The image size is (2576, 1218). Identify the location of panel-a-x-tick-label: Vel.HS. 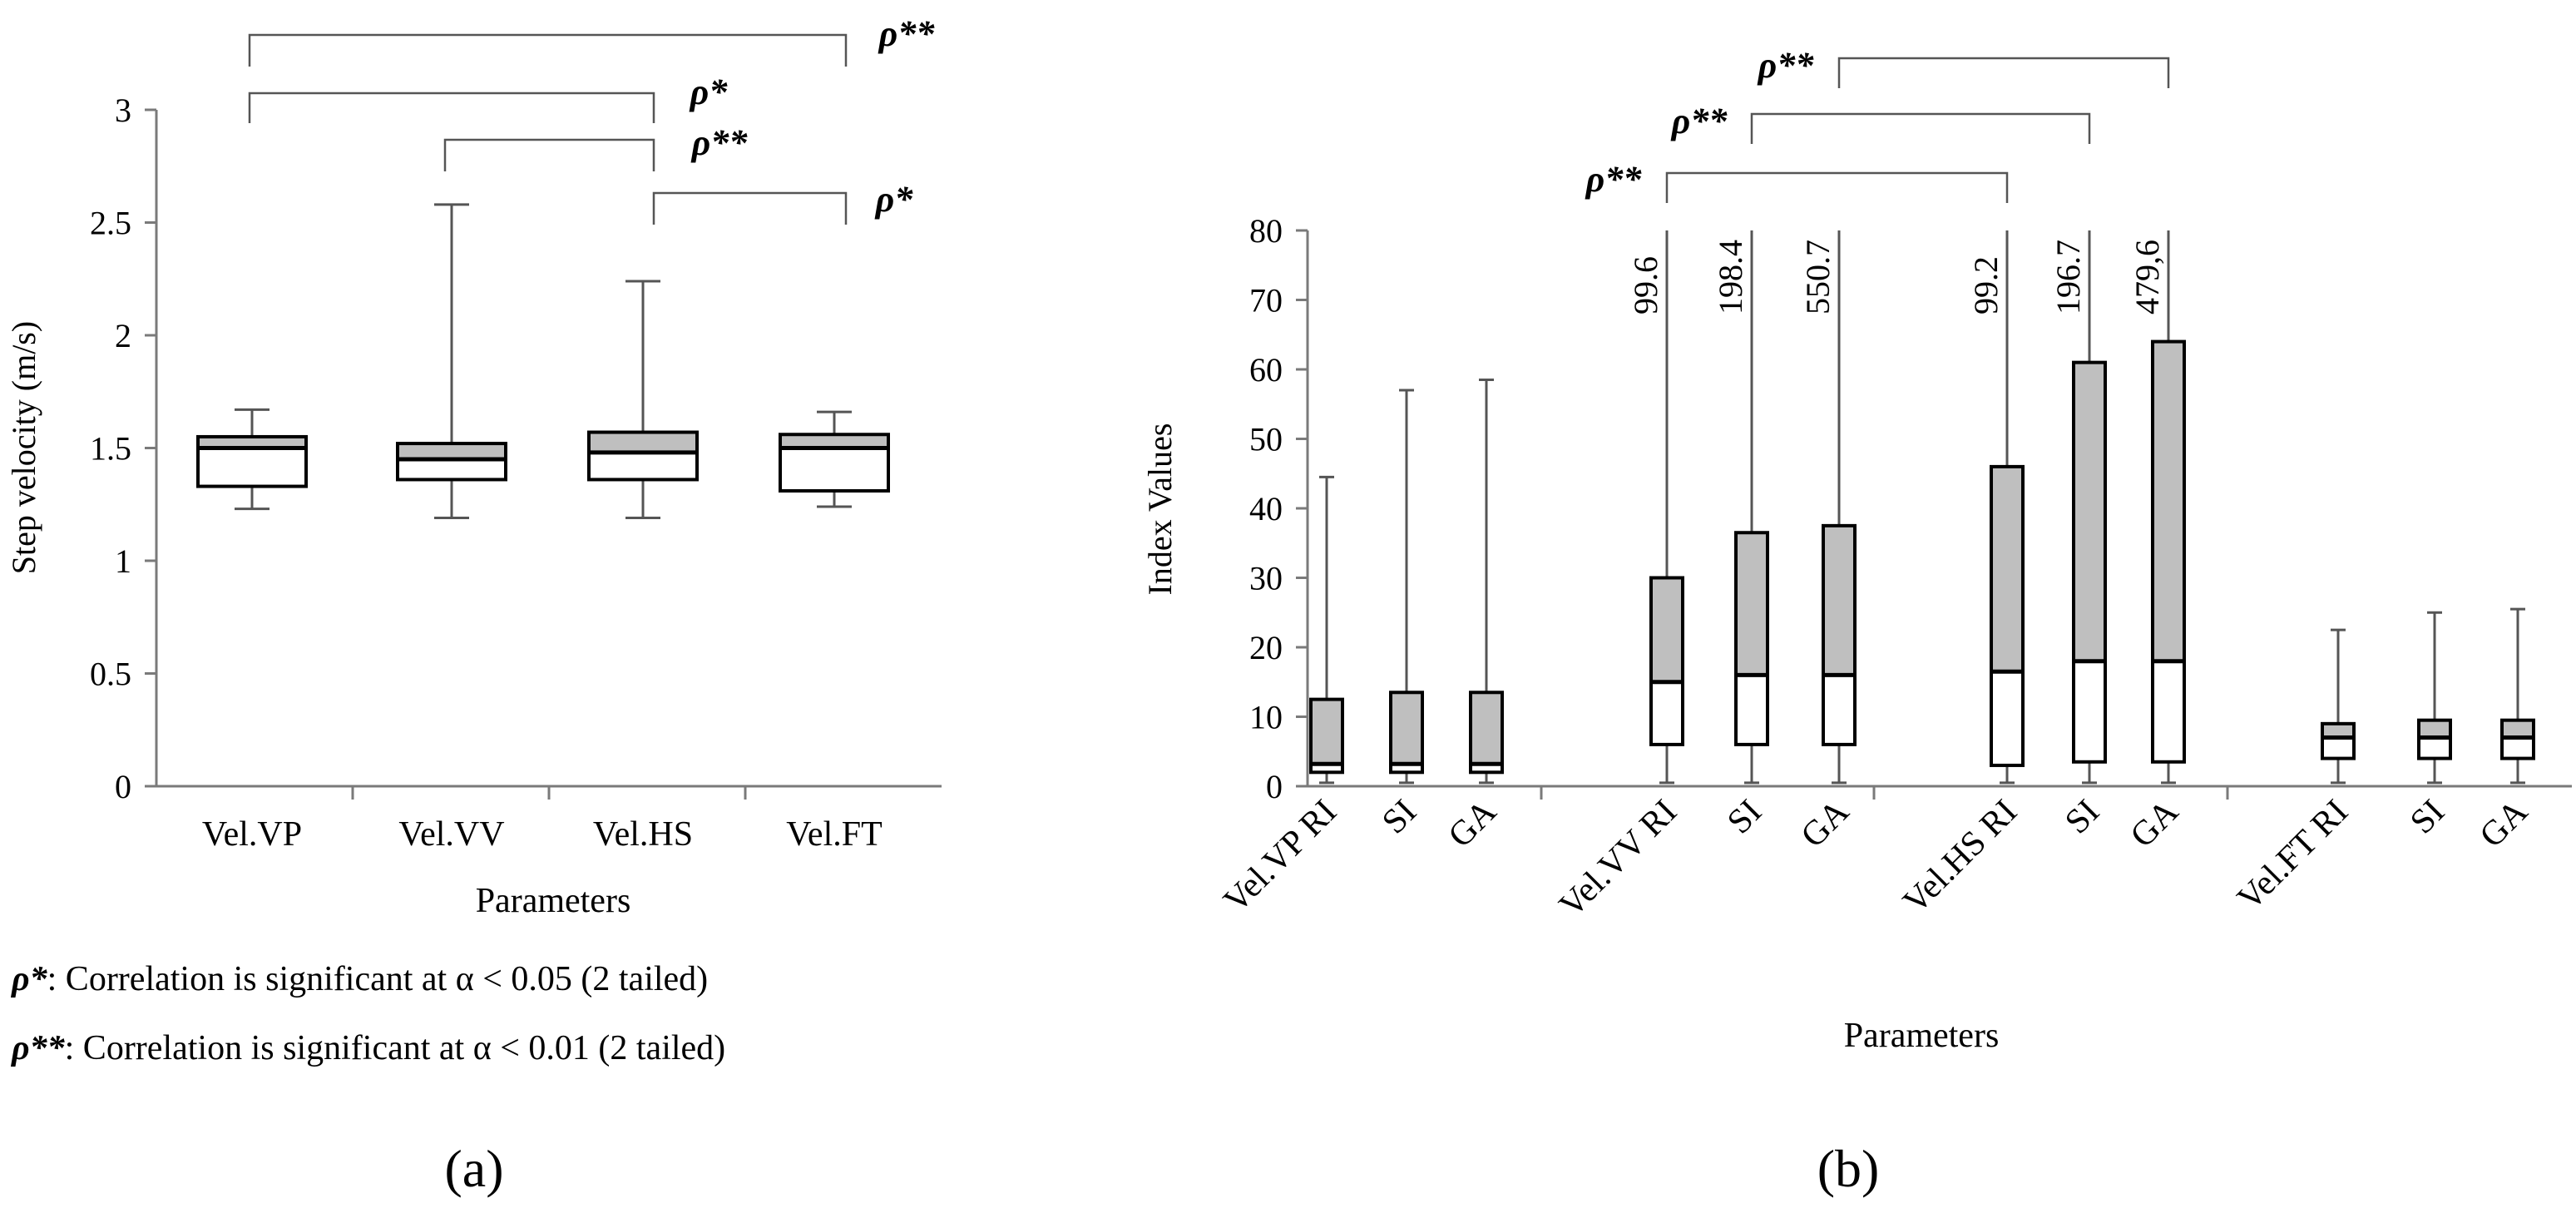
(643, 835).